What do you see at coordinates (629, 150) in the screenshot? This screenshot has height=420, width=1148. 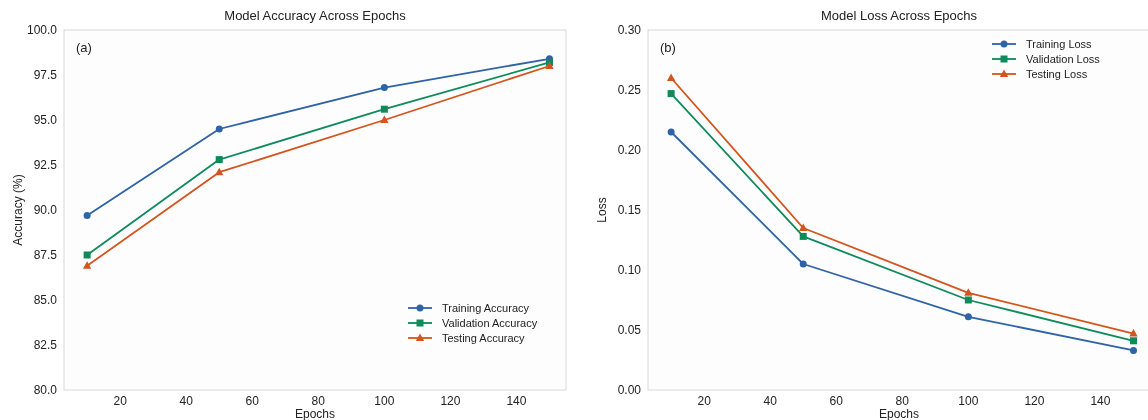 I see `y-tick-label: 0.20` at bounding box center [629, 150].